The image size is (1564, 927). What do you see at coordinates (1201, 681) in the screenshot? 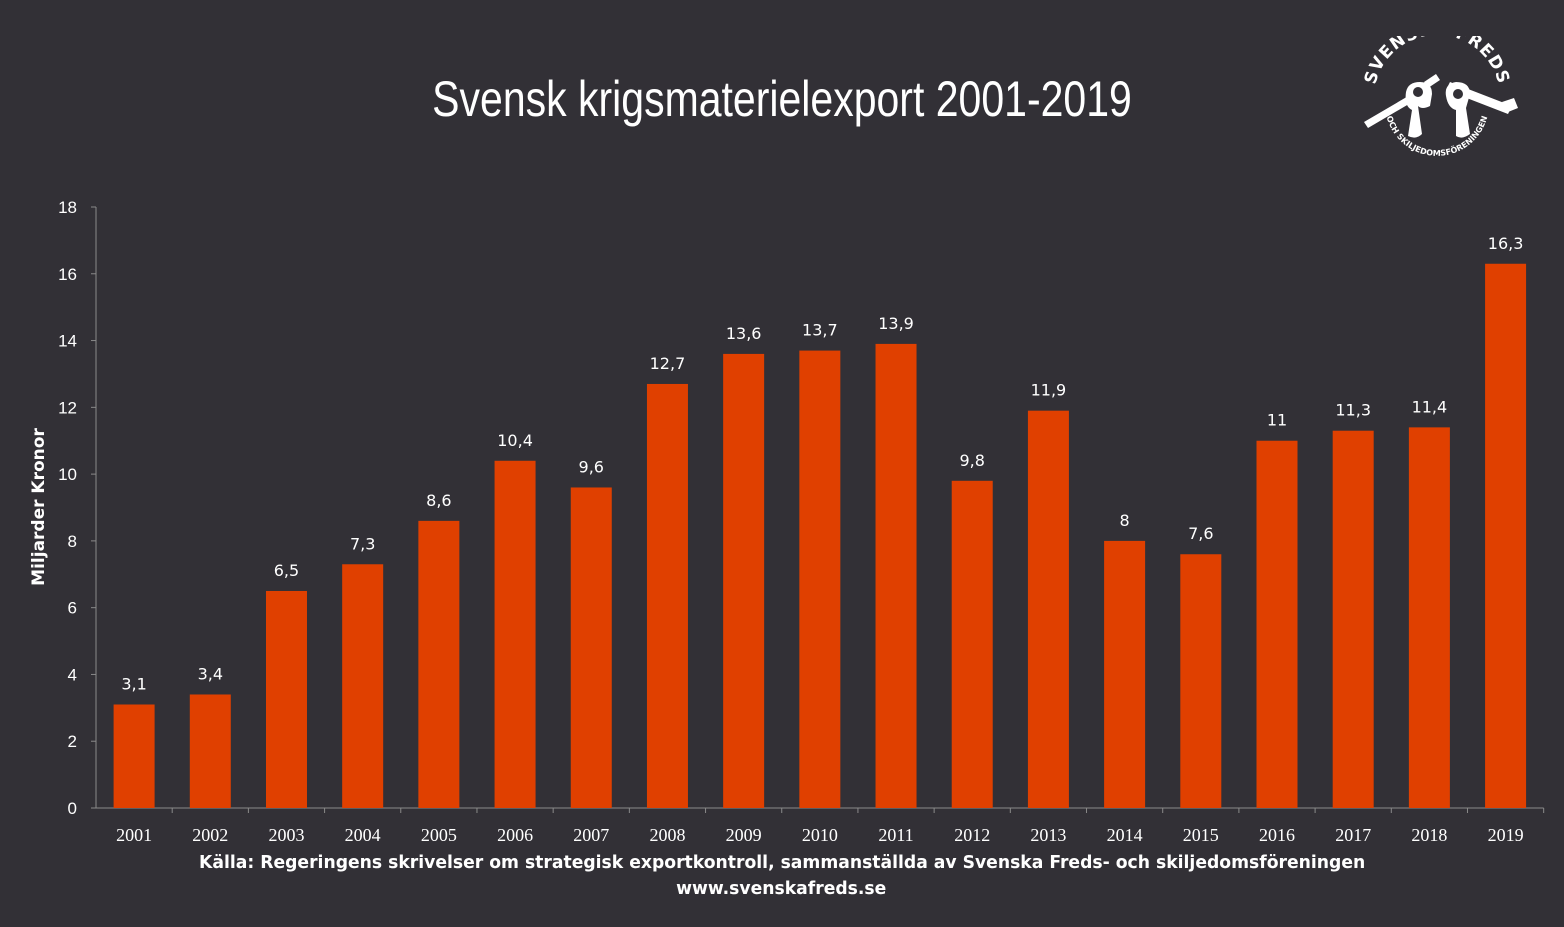
I see `bar-2015` at bounding box center [1201, 681].